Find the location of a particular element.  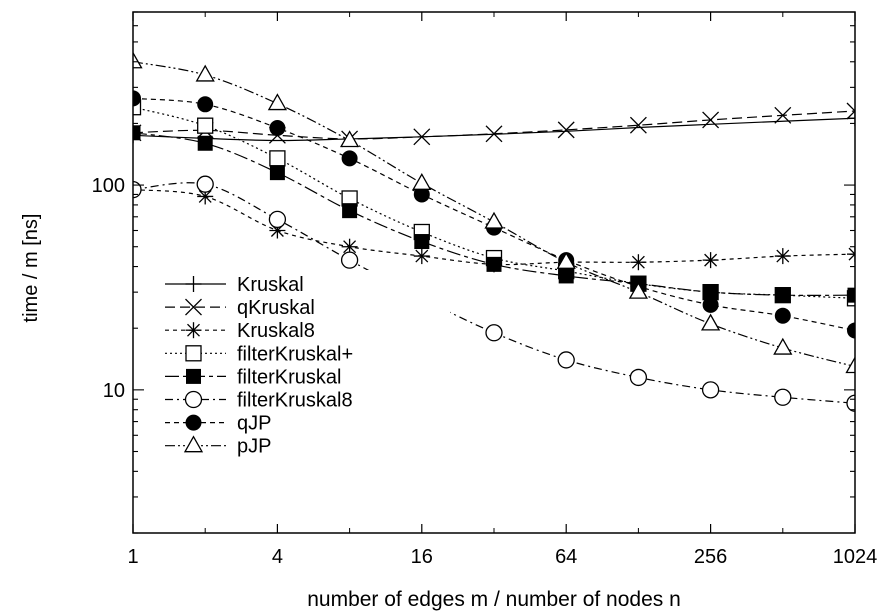

x-tick-label: 1024 is located at coordinates (855, 557).